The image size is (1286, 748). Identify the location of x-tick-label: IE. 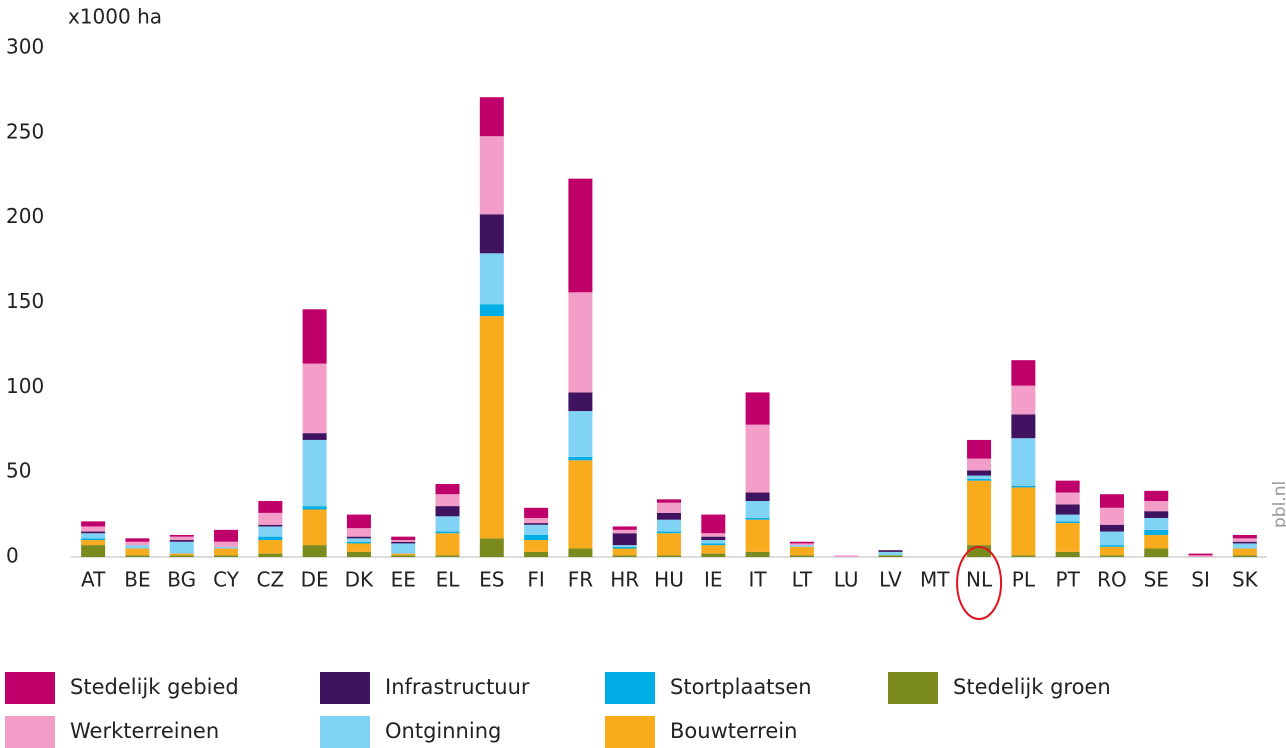
(713, 580).